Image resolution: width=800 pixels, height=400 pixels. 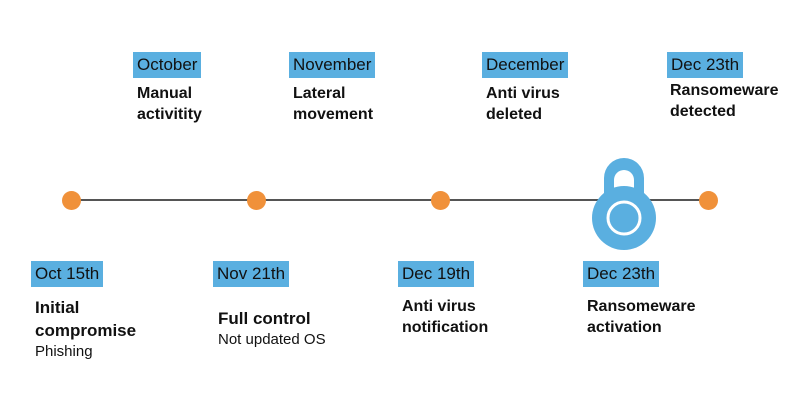 I want to click on event-title: Initial, so click(x=57, y=307).